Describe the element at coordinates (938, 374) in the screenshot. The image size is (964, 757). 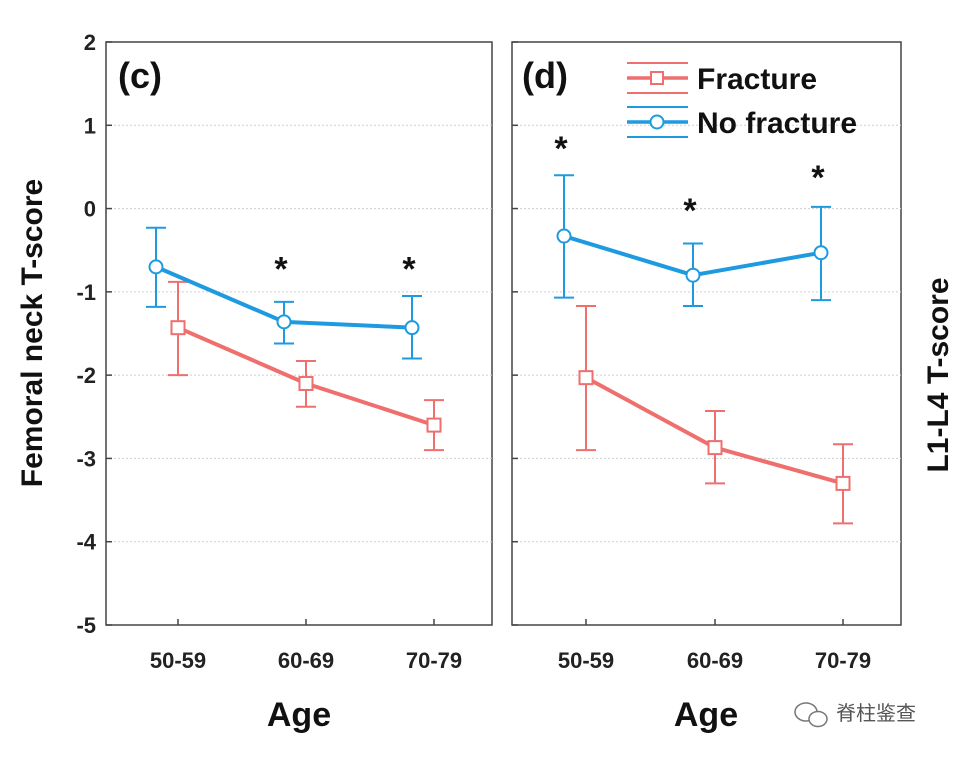
I see `panel-d-y-axis-label: L1-L4 T-score` at that location.